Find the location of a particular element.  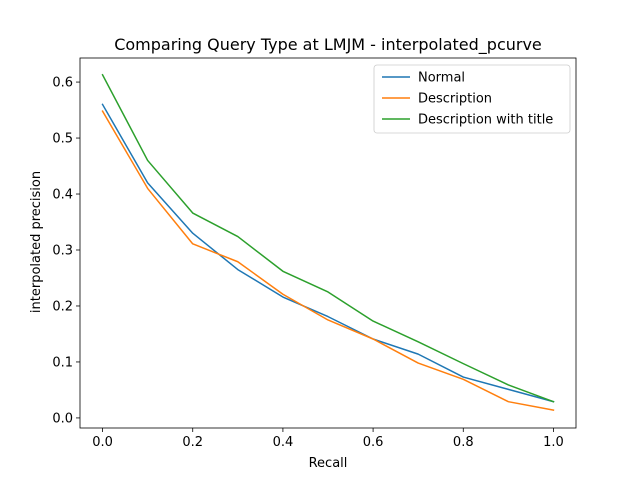

y-axis-label: interpolated precision is located at coordinates (36, 242).